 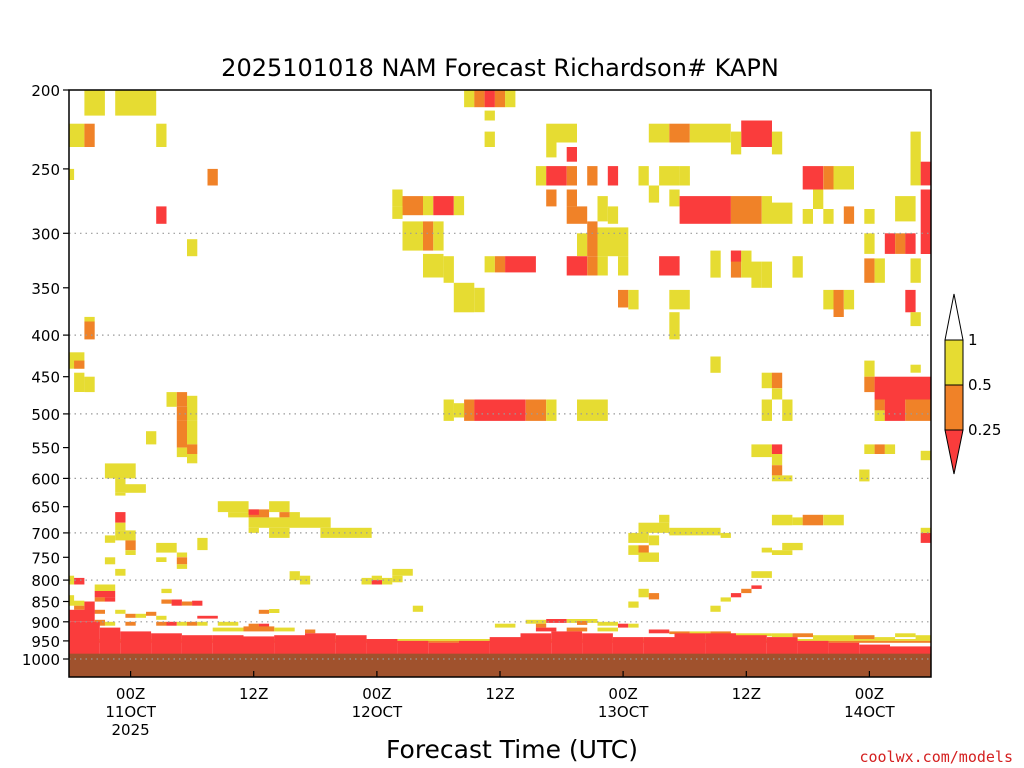 What do you see at coordinates (954, 452) in the screenshot?
I see `legend-cap-low` at bounding box center [954, 452].